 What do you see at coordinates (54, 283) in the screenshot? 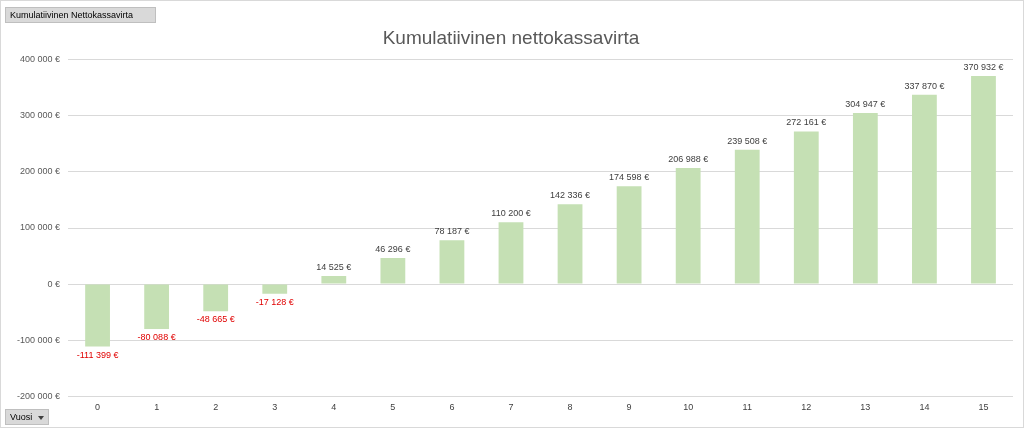
I see `y-tick-label: 0 €` at bounding box center [54, 283].